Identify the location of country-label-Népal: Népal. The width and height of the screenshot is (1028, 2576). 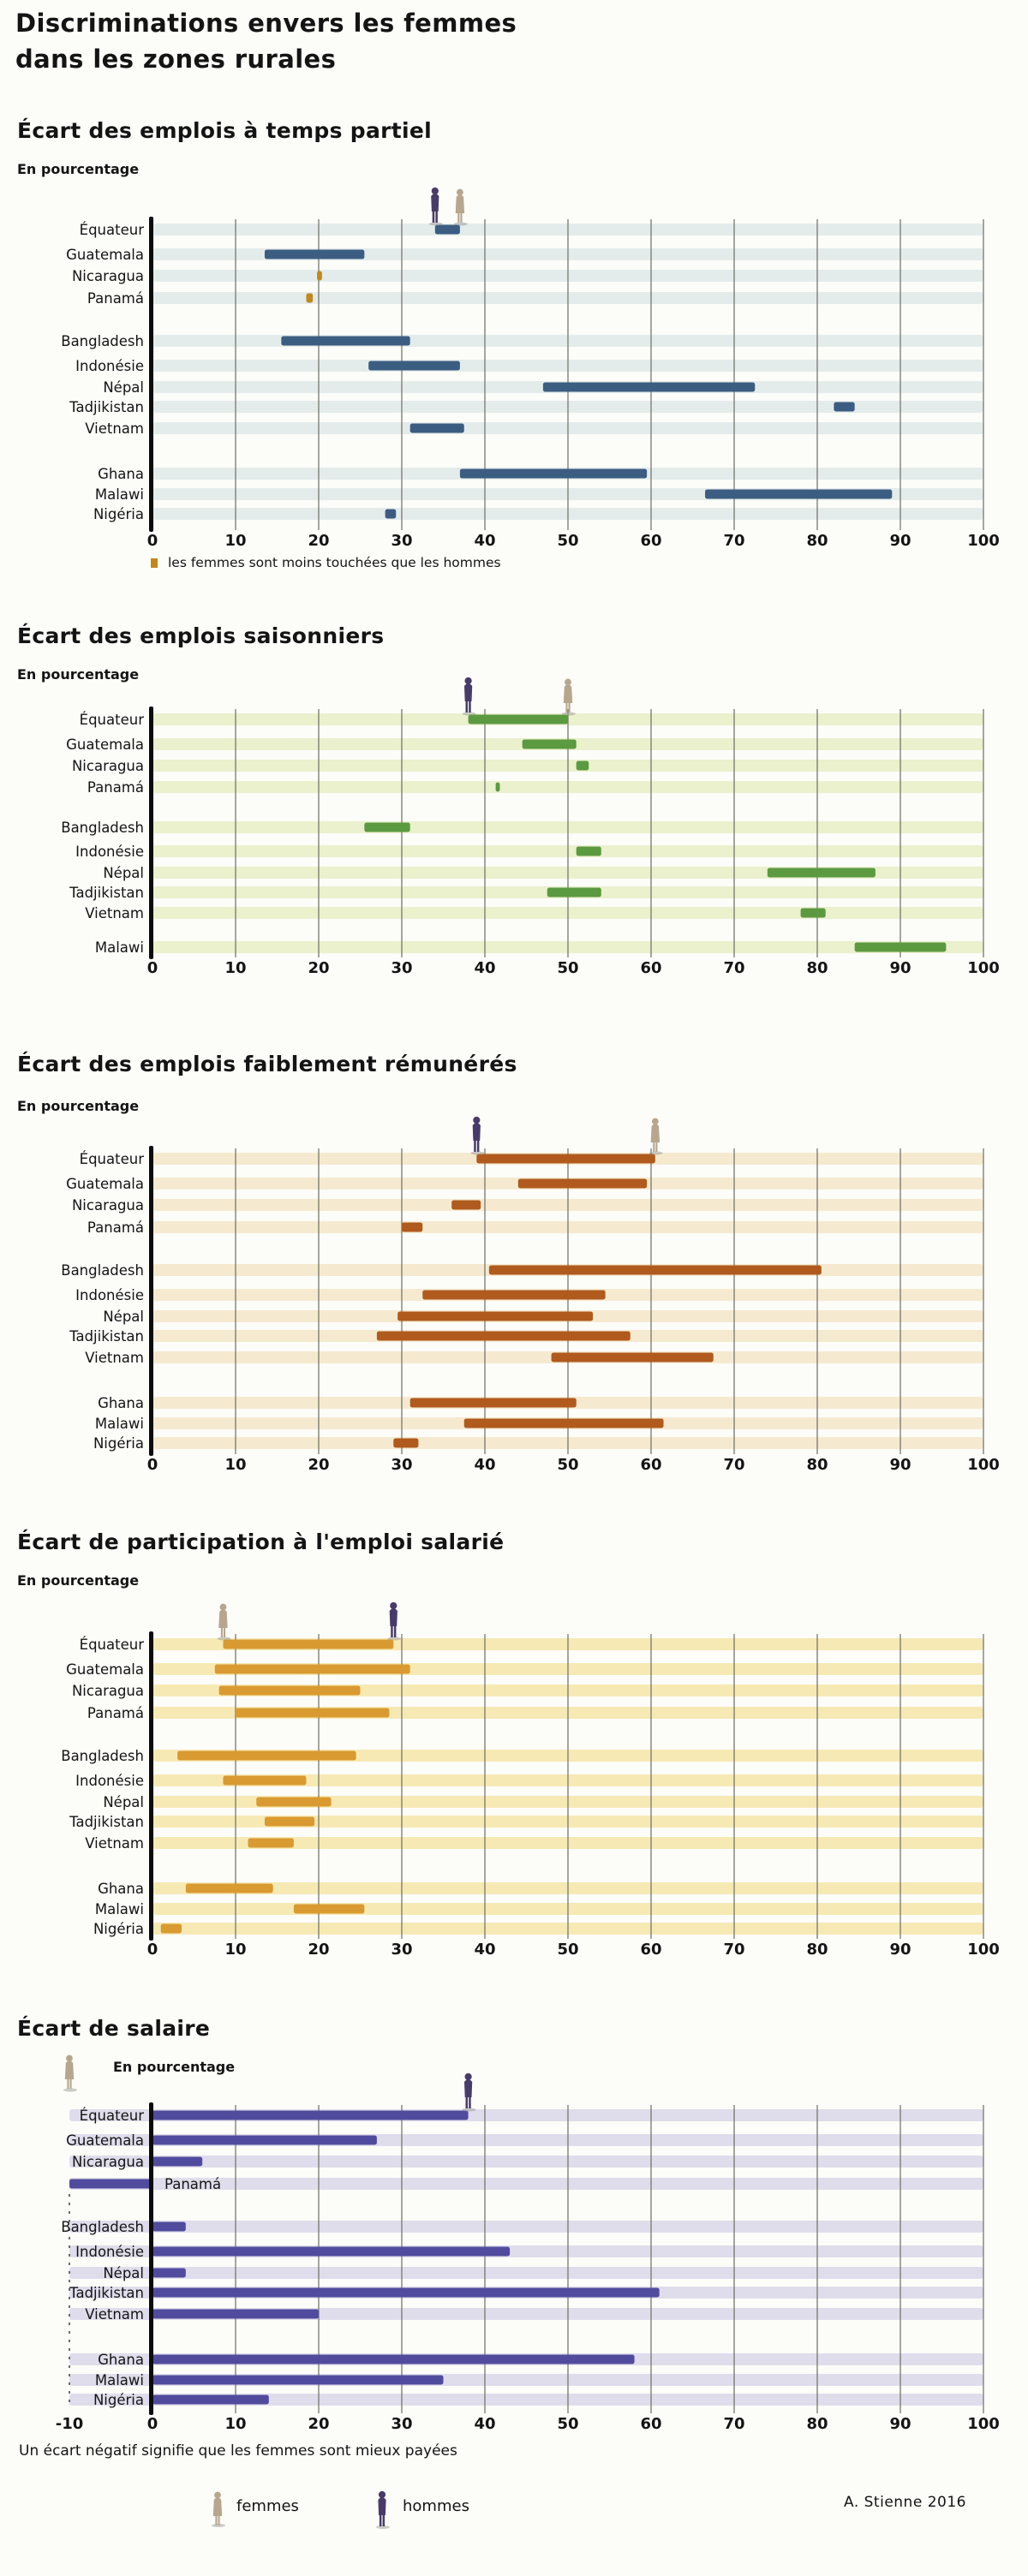
(124, 387).